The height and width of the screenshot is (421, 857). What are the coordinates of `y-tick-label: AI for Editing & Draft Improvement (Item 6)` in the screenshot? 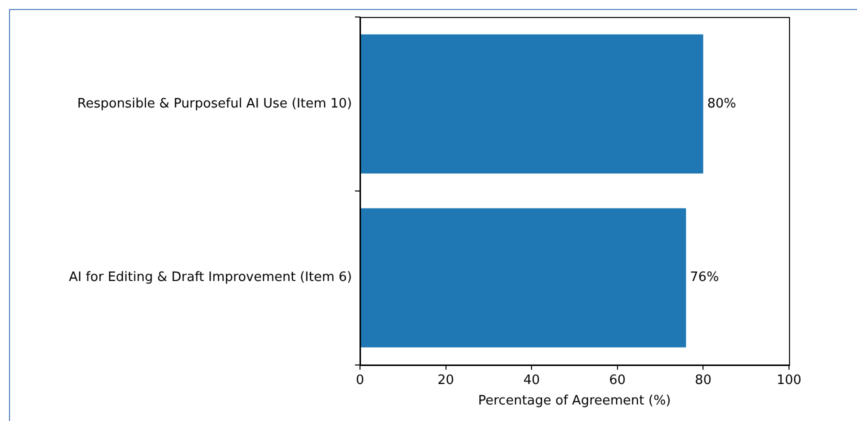 It's located at (210, 278).